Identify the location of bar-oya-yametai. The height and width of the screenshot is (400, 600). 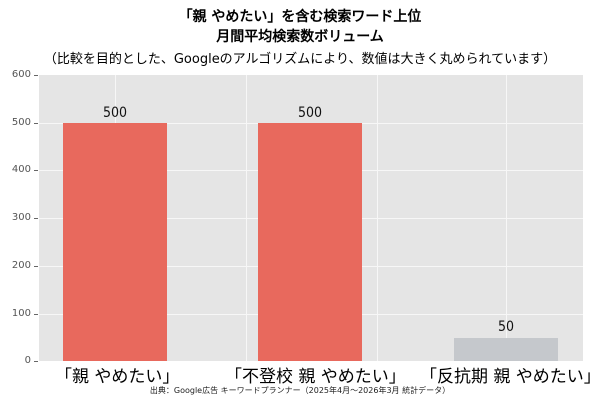
(115, 242).